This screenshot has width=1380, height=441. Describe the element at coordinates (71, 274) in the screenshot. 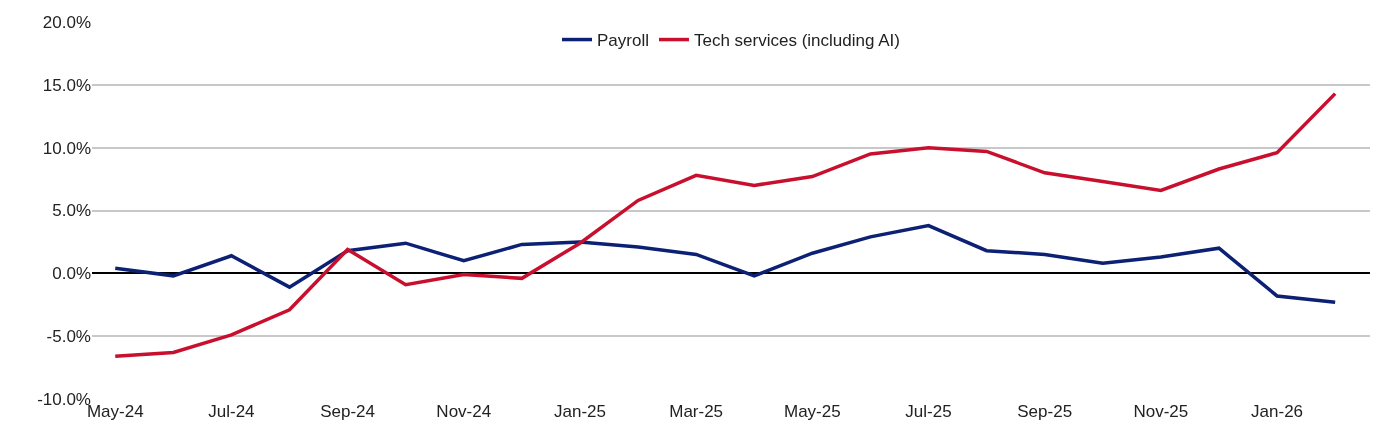

I see `y-tick-label: 0.0%` at that location.